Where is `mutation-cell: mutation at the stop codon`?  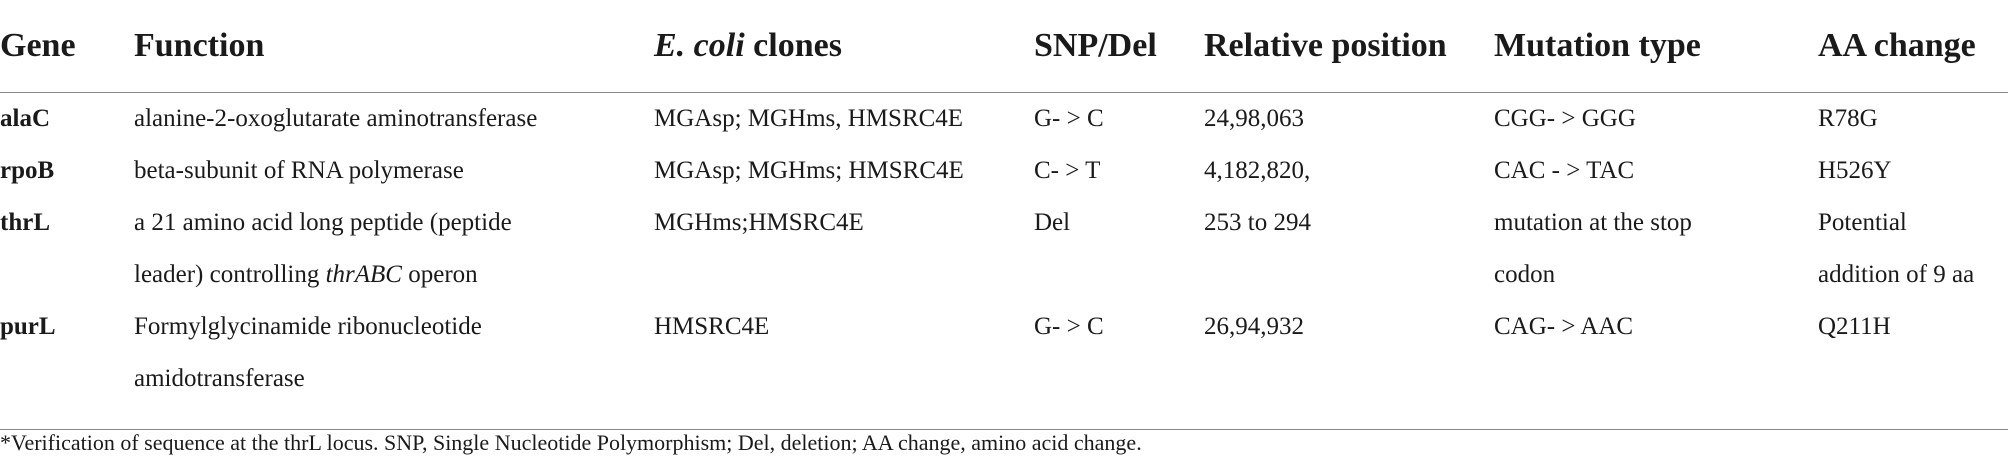 mutation-cell: mutation at the stop codon is located at coordinates (1656, 249).